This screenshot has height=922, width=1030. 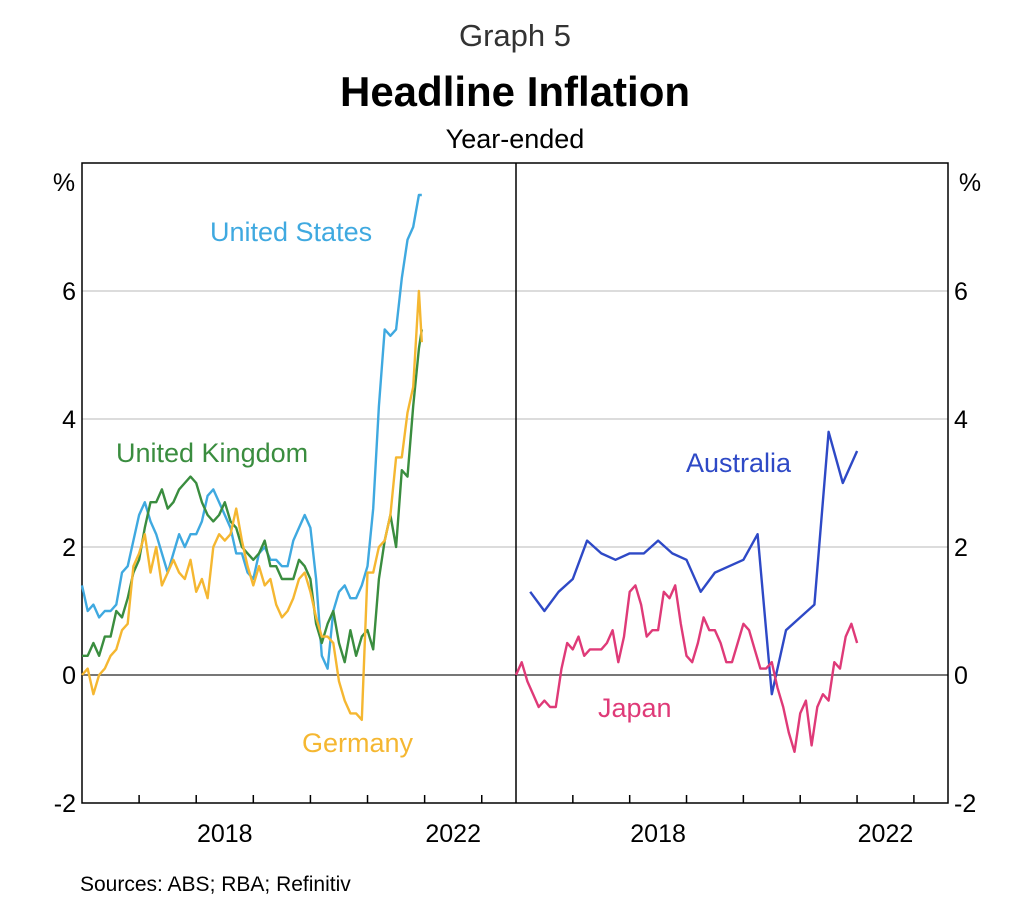 What do you see at coordinates (215, 884) in the screenshot?
I see `sources-note: Sources: ABS; RBA; Refinitiv` at bounding box center [215, 884].